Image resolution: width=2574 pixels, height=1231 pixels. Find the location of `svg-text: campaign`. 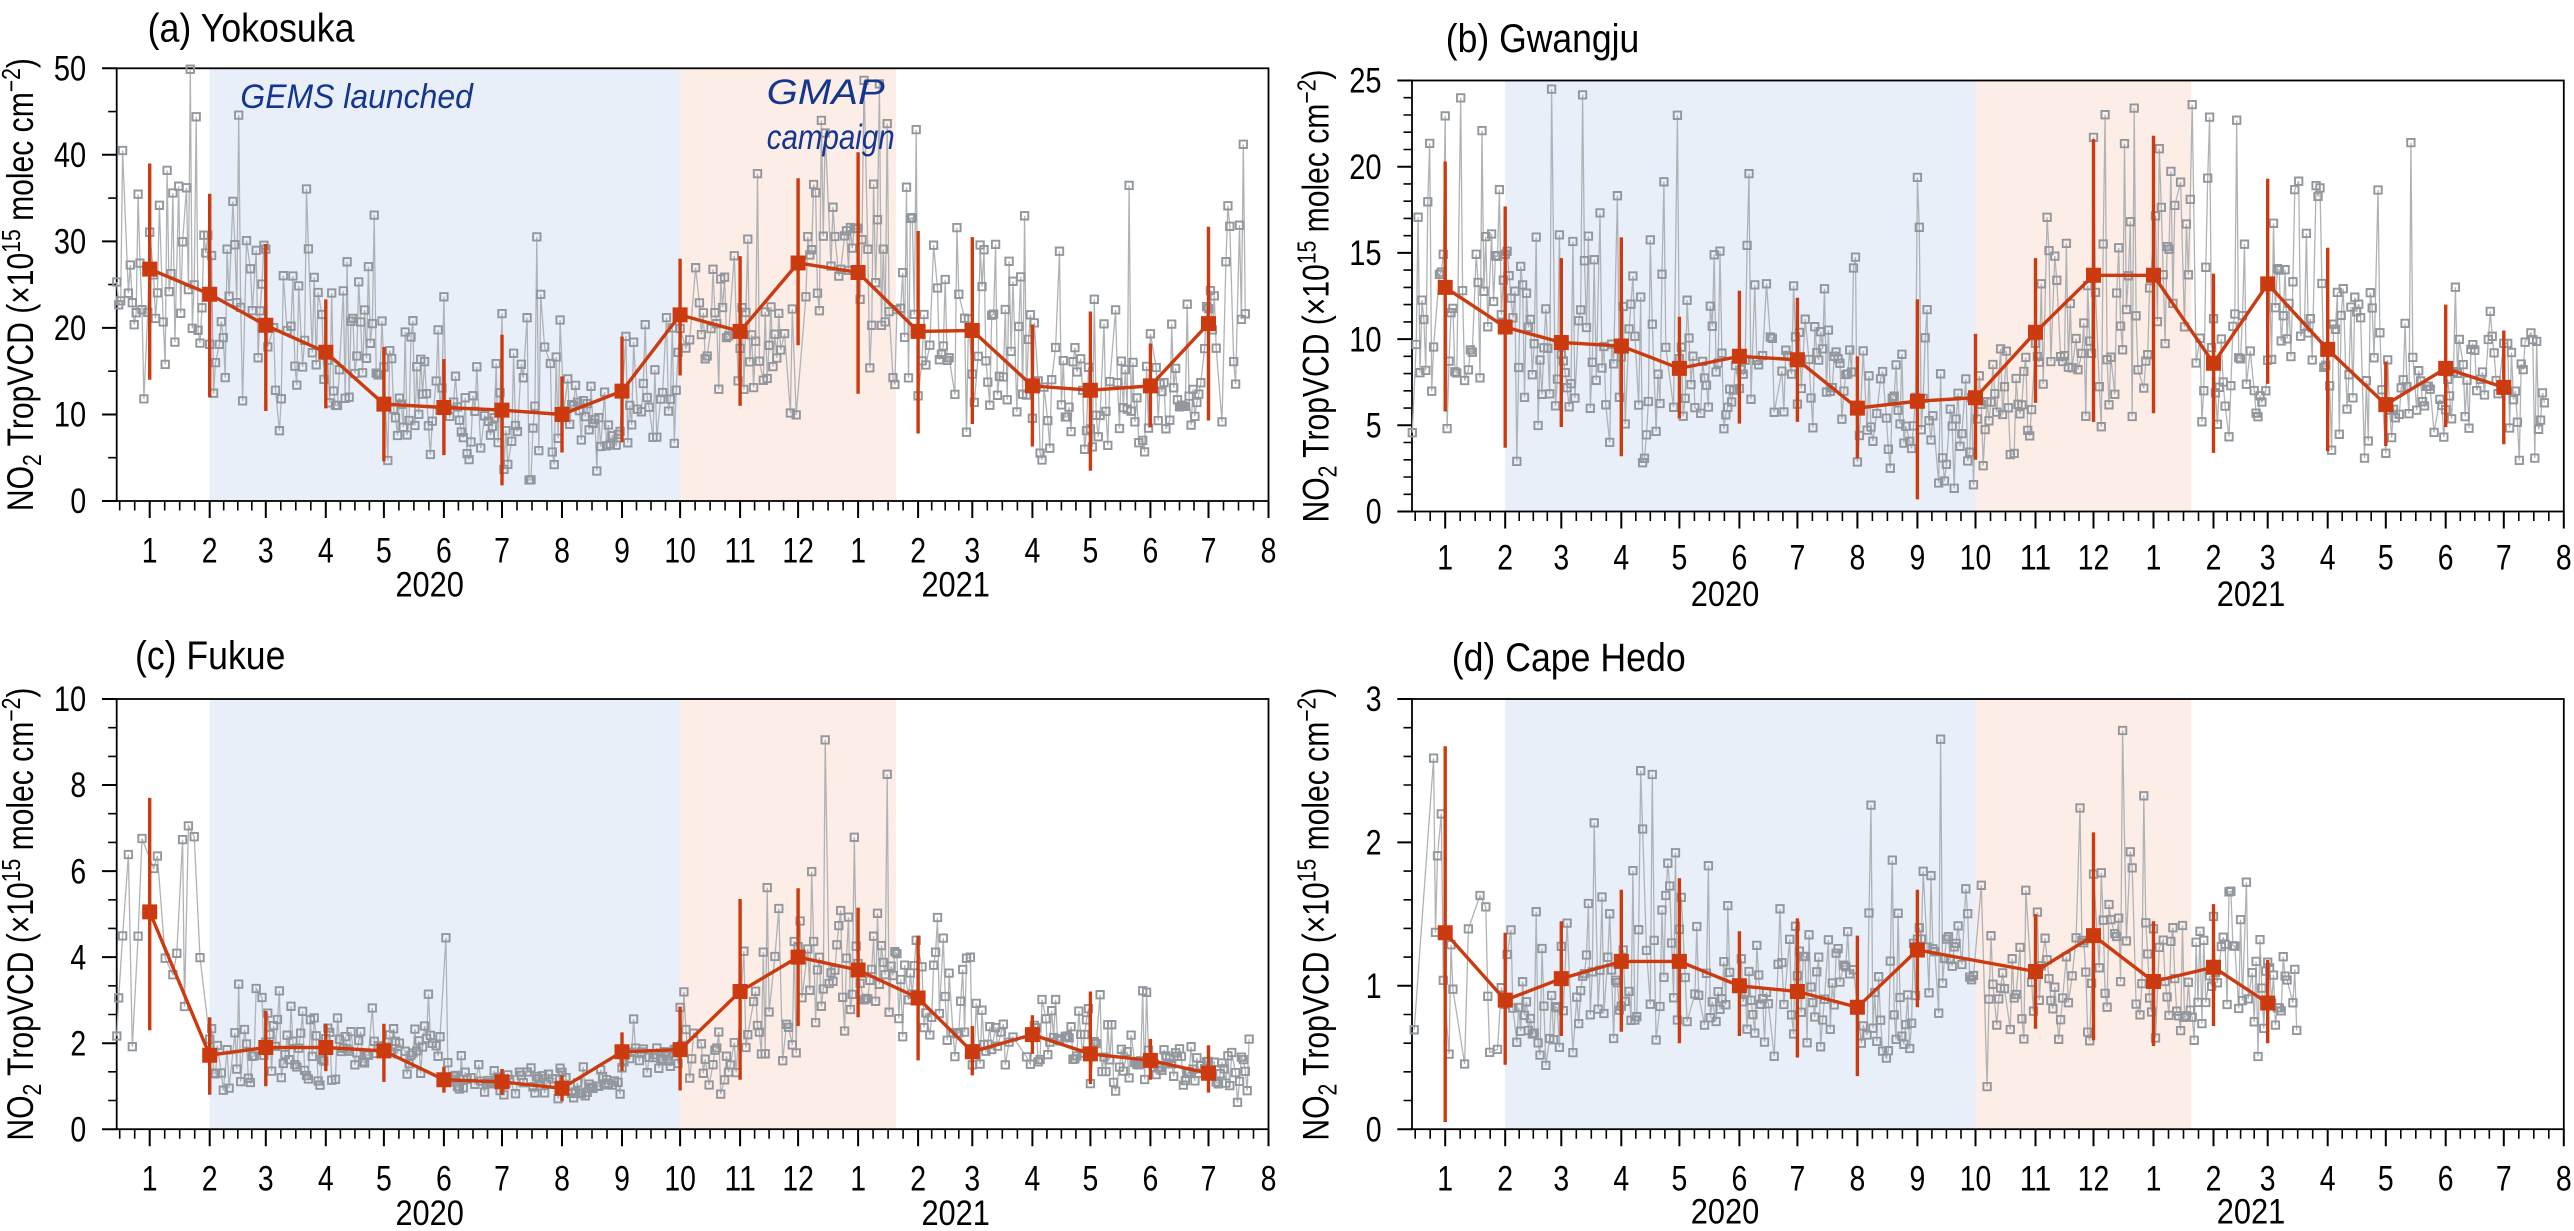

svg-text: campaign is located at coordinates (831, 137).